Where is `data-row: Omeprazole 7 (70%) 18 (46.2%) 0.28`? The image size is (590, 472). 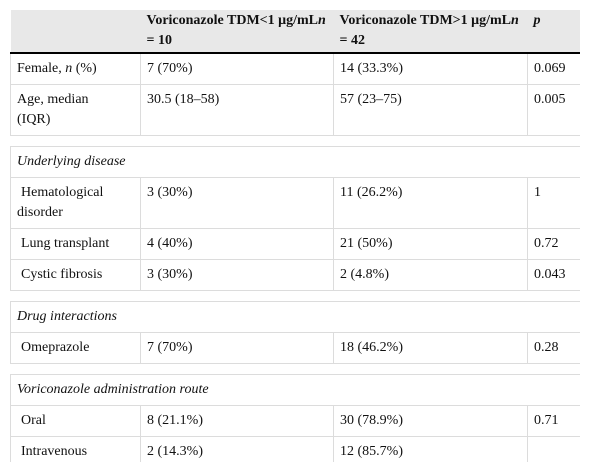 data-row: Omeprazole 7 (70%) 18 (46.2%) 0.28 is located at coordinates (295, 348).